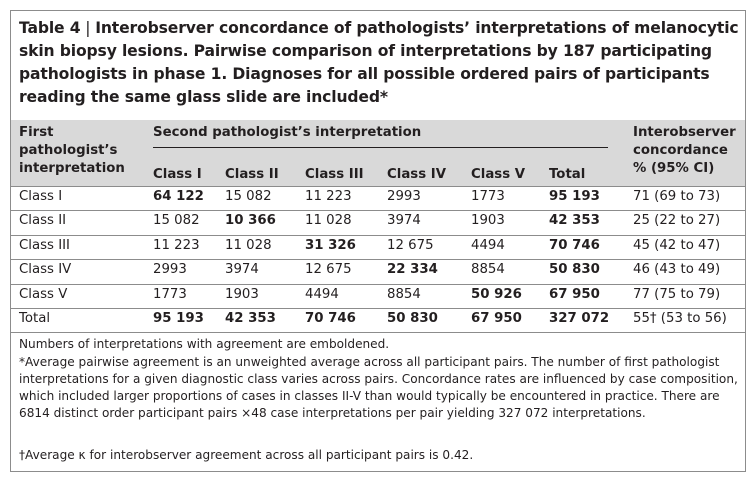  What do you see at coordinates (680, 318) in the screenshot?
I see `concordance-cell: 55† (53 to 56)` at bounding box center [680, 318].